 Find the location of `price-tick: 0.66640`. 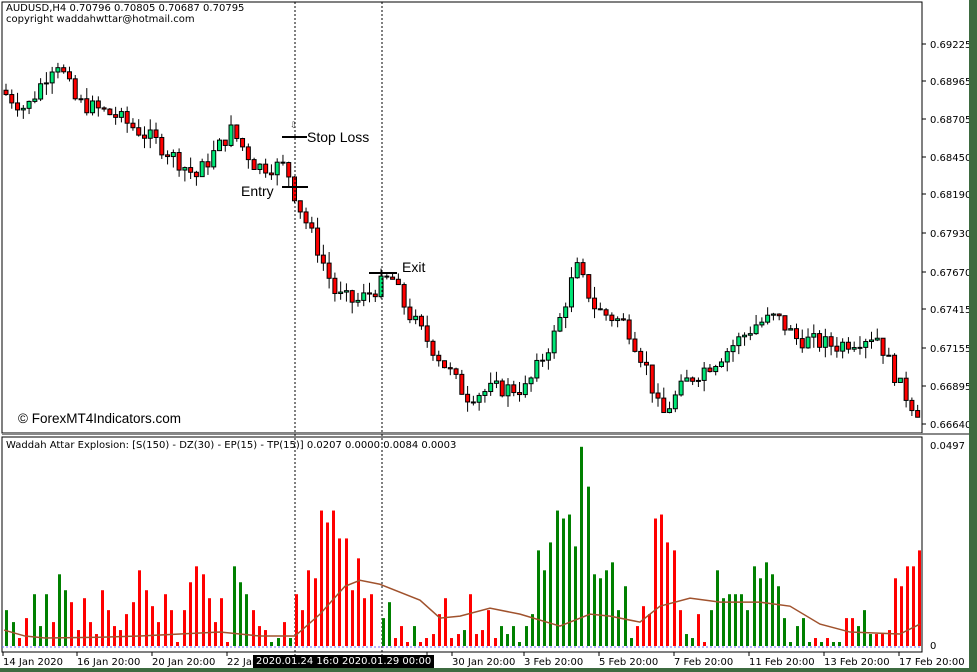

price-tick: 0.66640 is located at coordinates (951, 425).